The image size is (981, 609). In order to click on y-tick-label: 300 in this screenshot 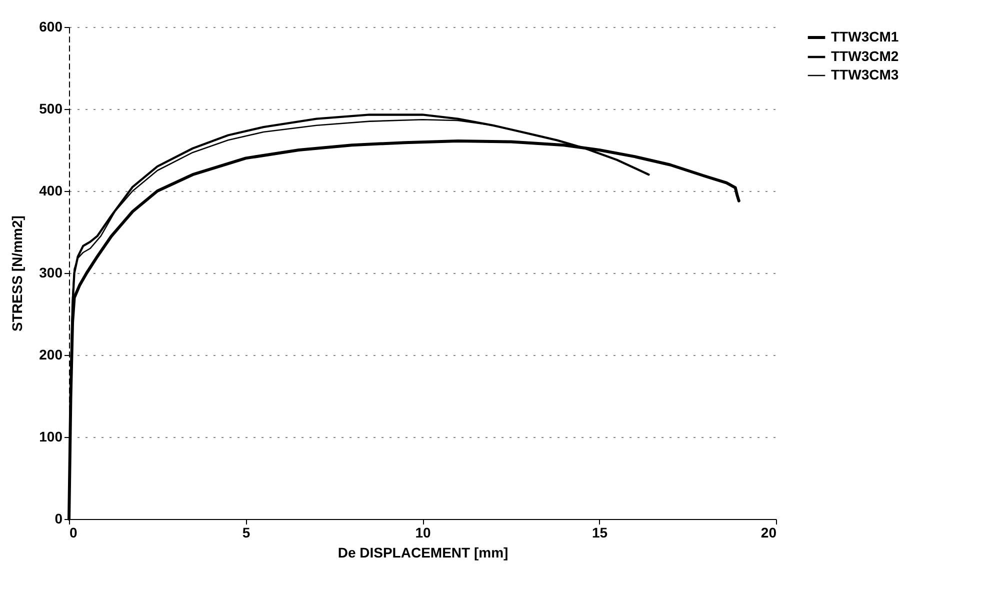, I will do `click(51, 272)`.